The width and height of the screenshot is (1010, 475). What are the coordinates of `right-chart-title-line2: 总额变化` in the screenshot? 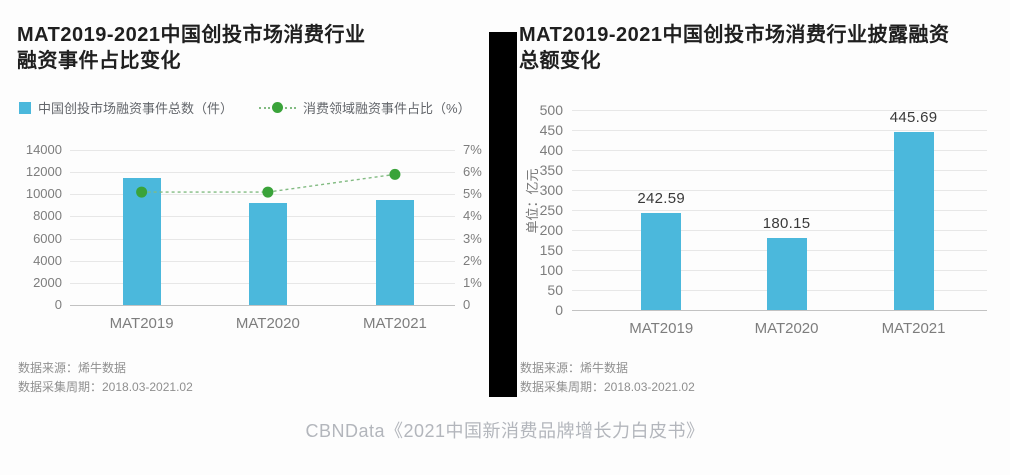 It's located at (560, 61).